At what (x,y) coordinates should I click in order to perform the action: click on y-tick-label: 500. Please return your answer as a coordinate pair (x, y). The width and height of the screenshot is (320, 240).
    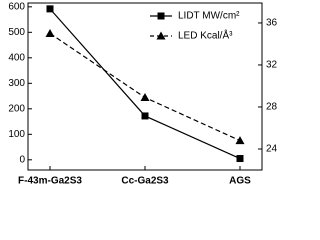
    Looking at the image, I should click on (16, 32).